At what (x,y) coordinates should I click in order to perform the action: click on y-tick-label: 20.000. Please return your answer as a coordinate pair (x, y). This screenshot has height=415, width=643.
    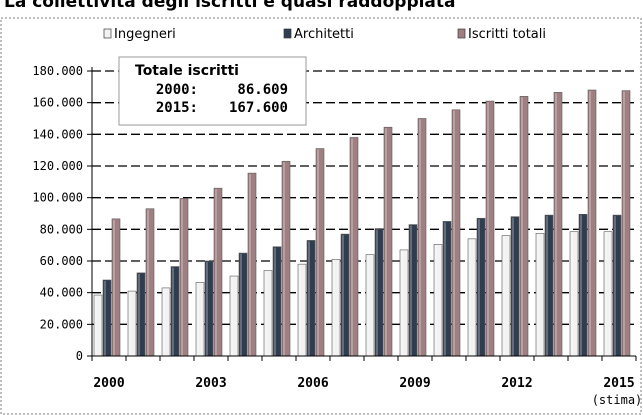
    Looking at the image, I should click on (61, 324).